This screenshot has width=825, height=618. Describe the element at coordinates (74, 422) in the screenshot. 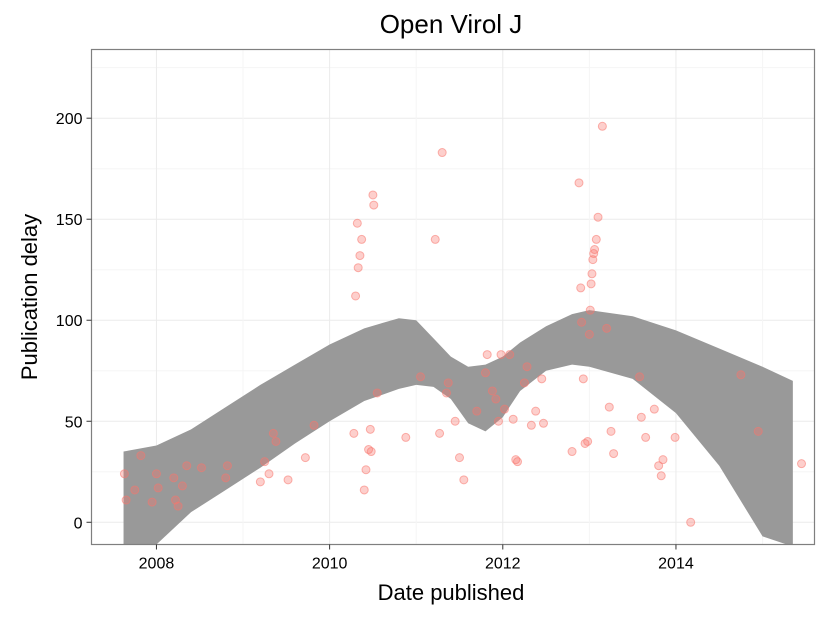

I see `y-tick-label: 50` at that location.